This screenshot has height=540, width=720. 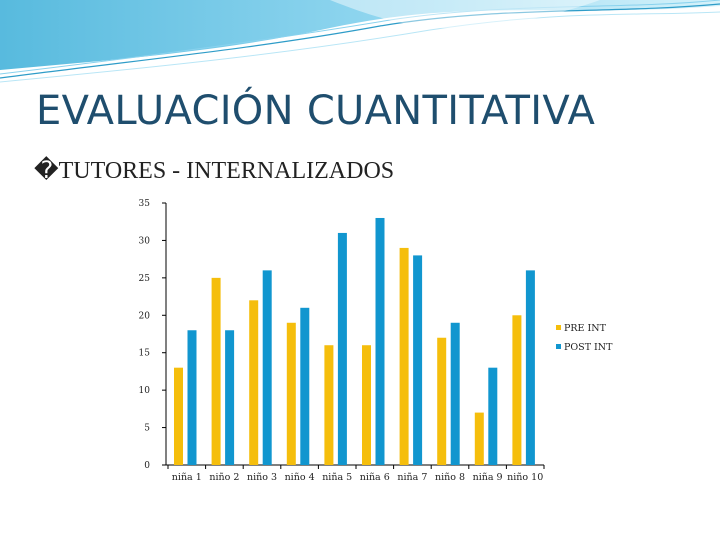 I want to click on y-tick-label: 10, so click(x=145, y=391).